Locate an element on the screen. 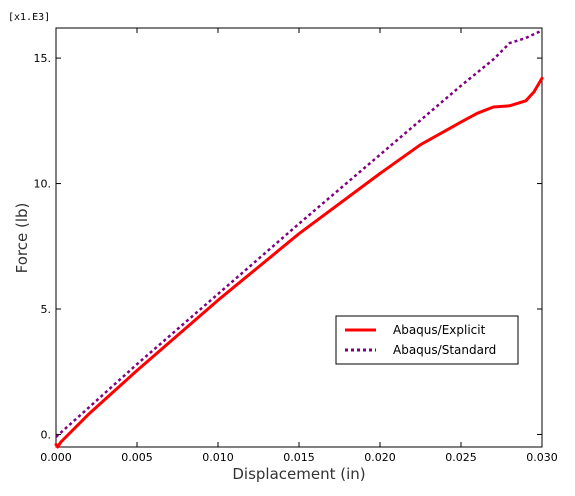 The height and width of the screenshot is (496, 575). x-tick-label: 0.010 is located at coordinates (218, 457).